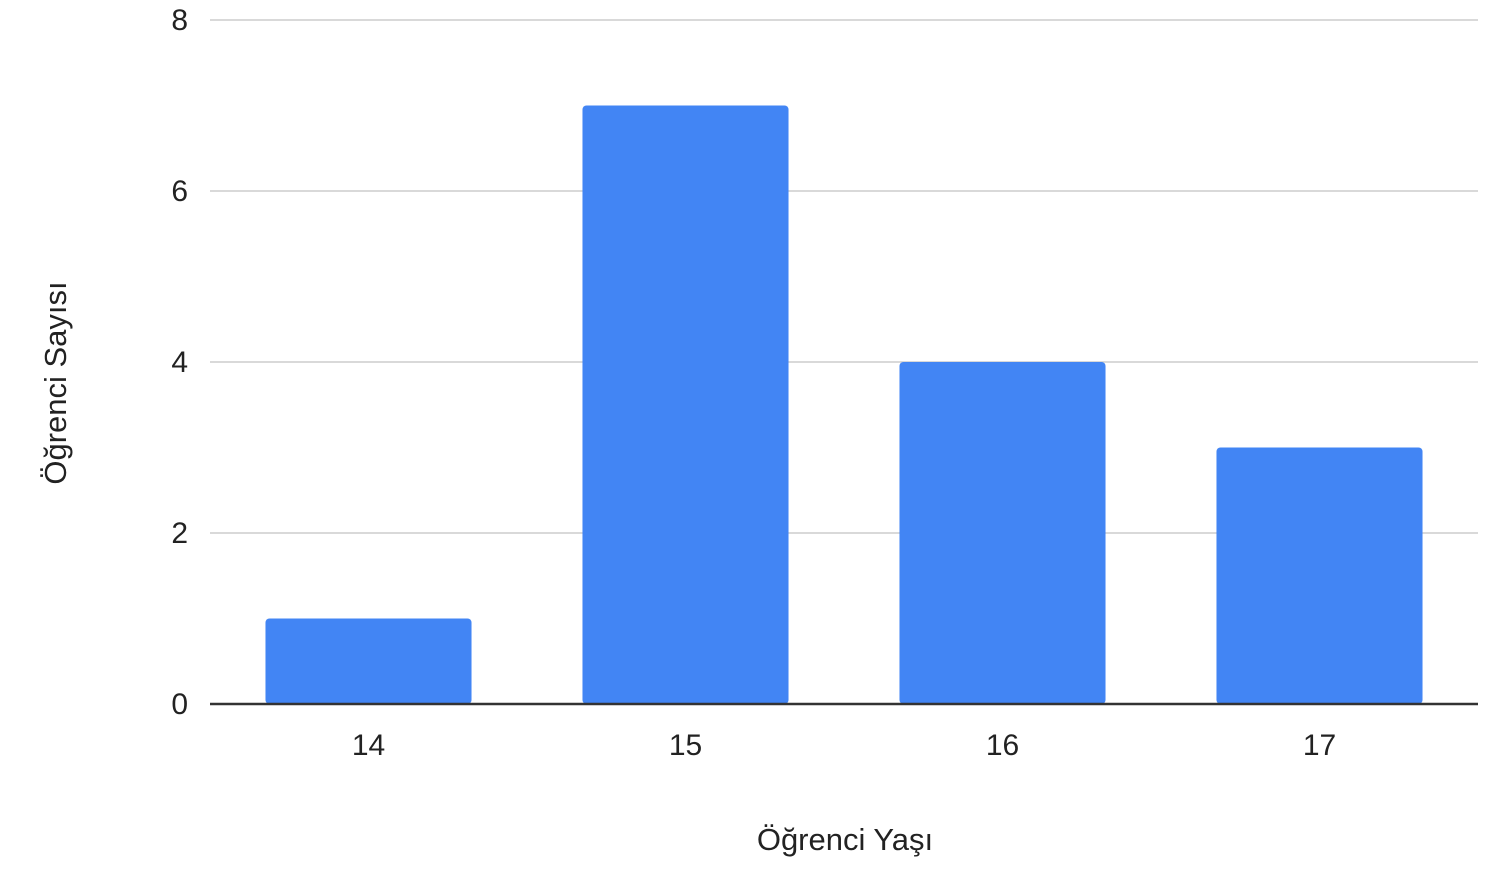 The width and height of the screenshot is (1491, 874). I want to click on y-tick-label: 6, so click(179, 191).